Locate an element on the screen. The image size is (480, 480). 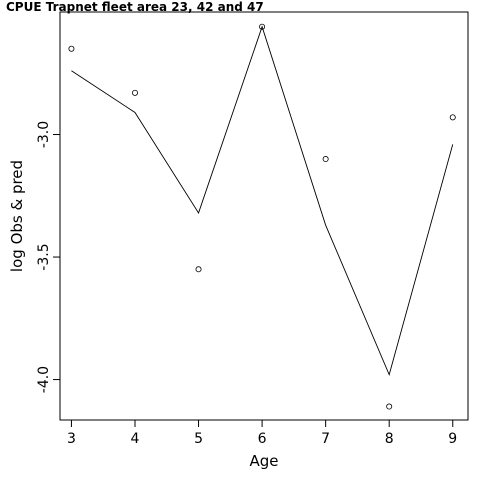
x-tick-label: 6 is located at coordinates (262, 439).